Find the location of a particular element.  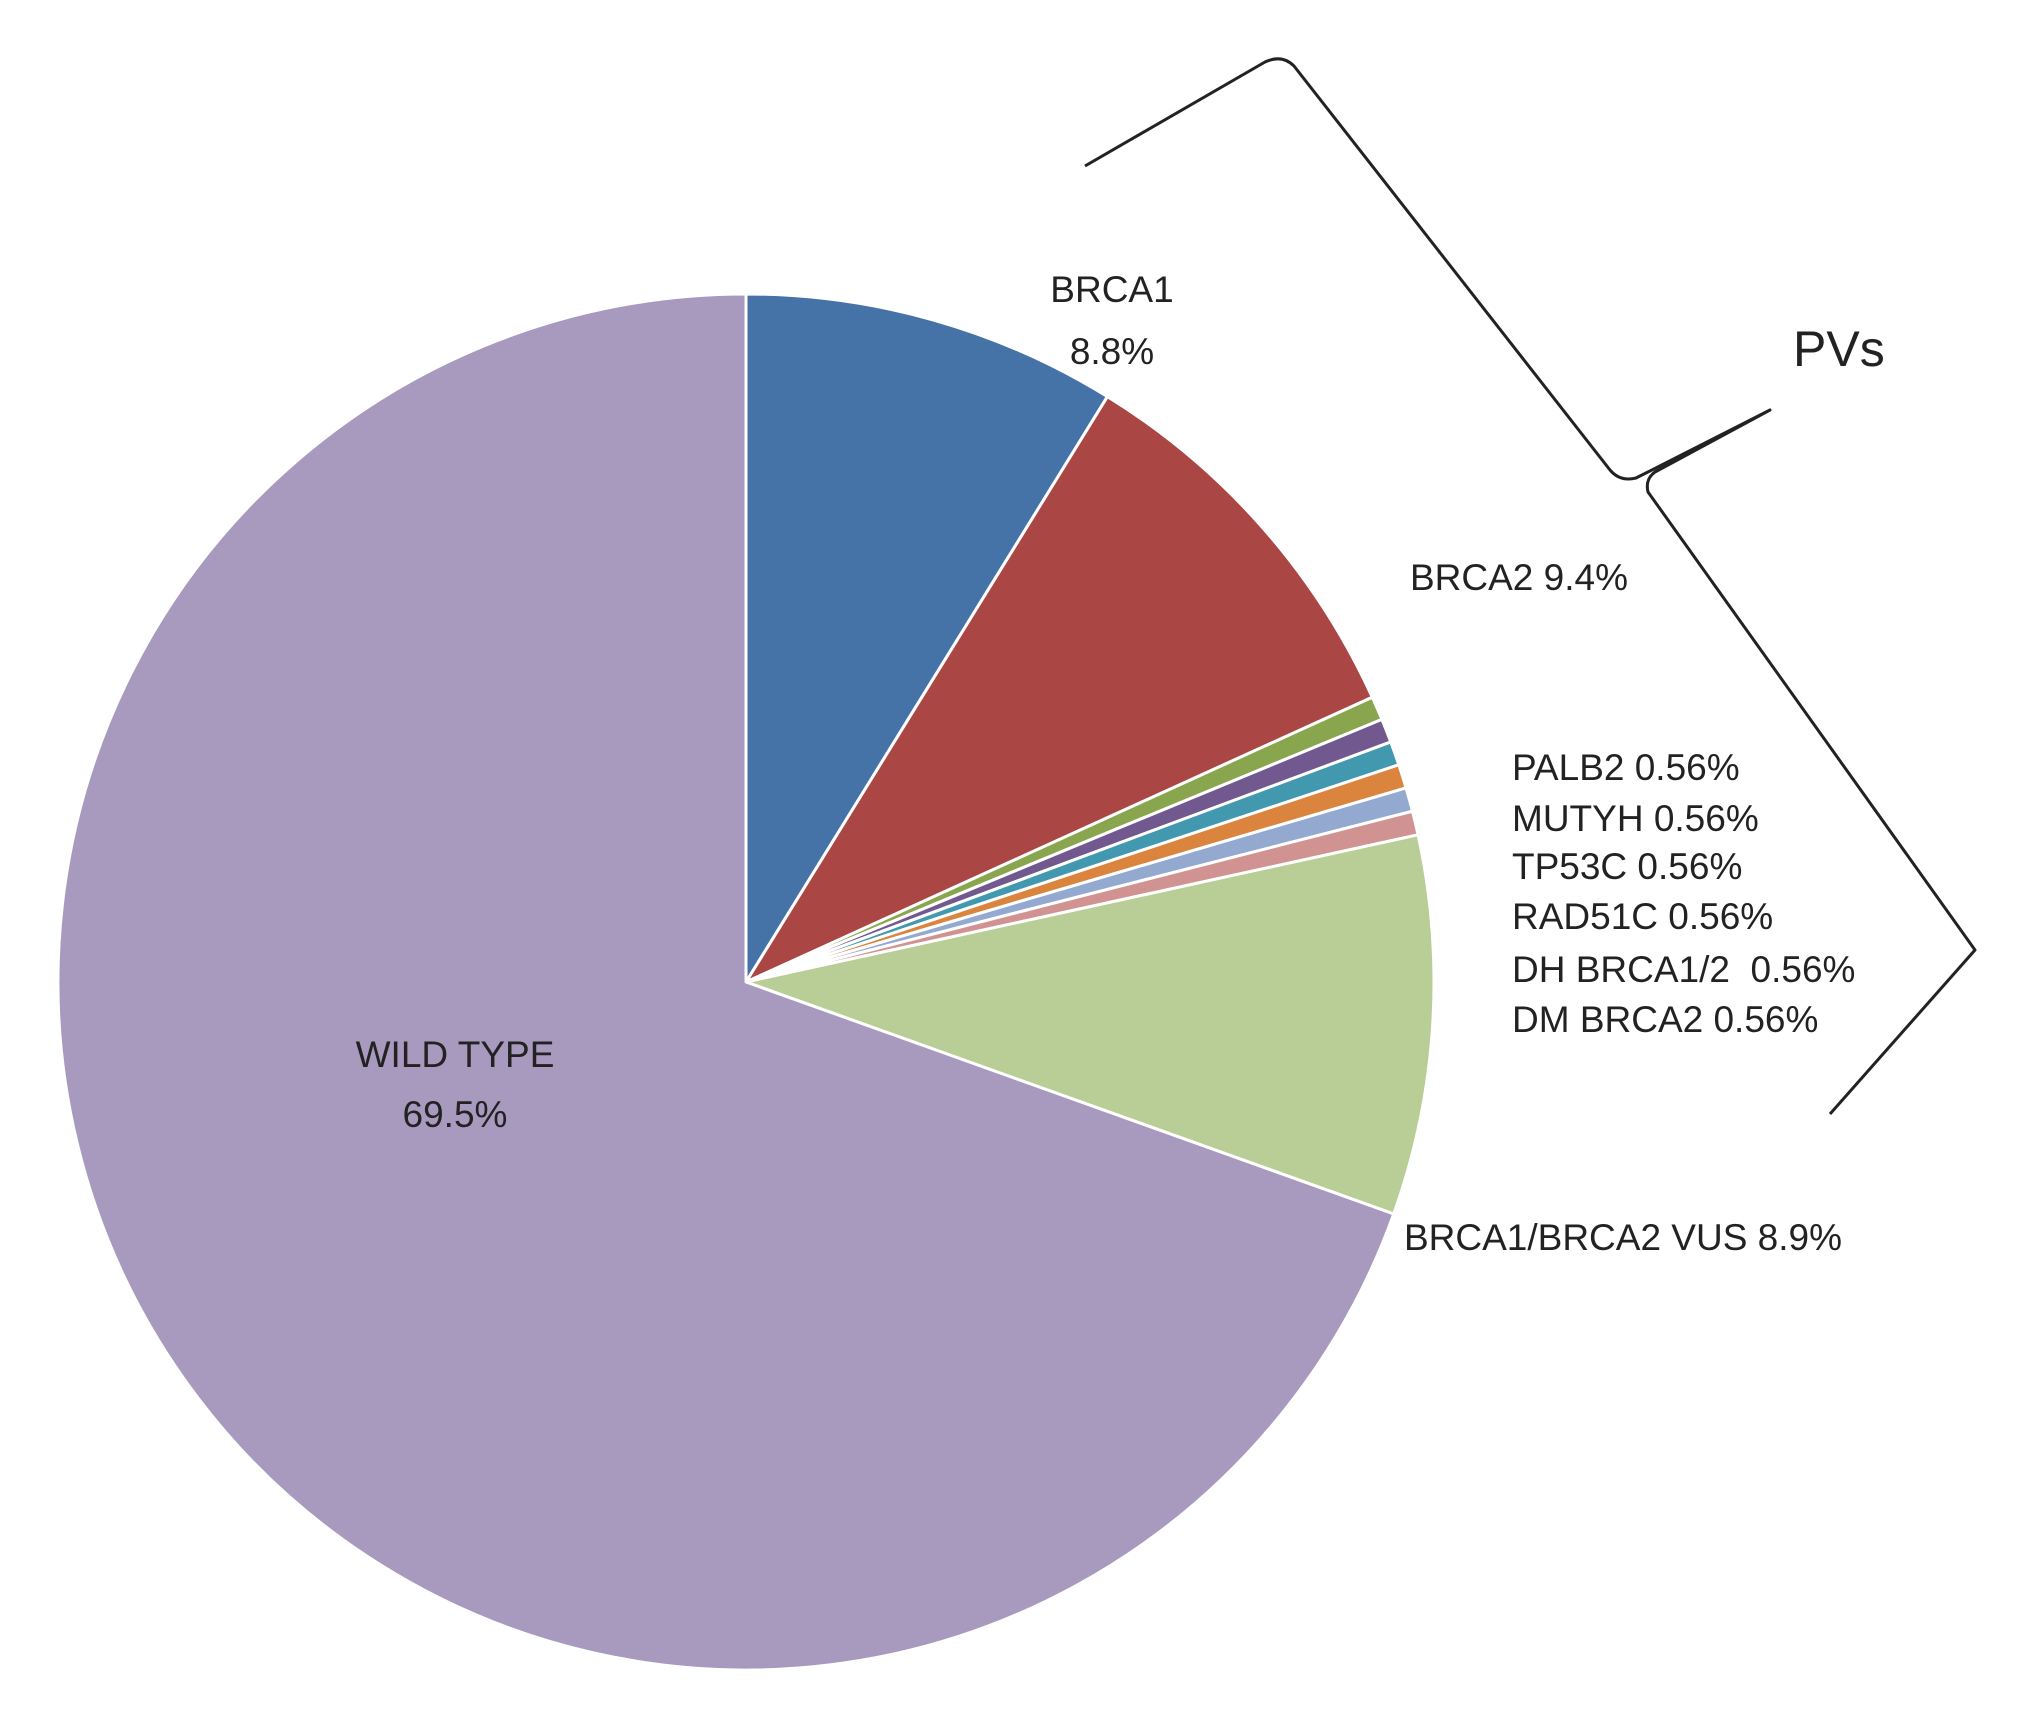

pie-slice-brca1 is located at coordinates (926, 638).